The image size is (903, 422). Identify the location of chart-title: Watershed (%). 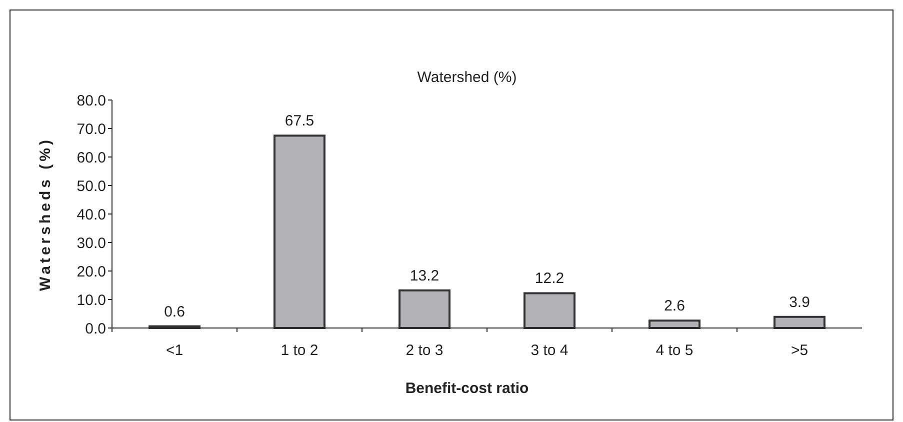
(467, 77).